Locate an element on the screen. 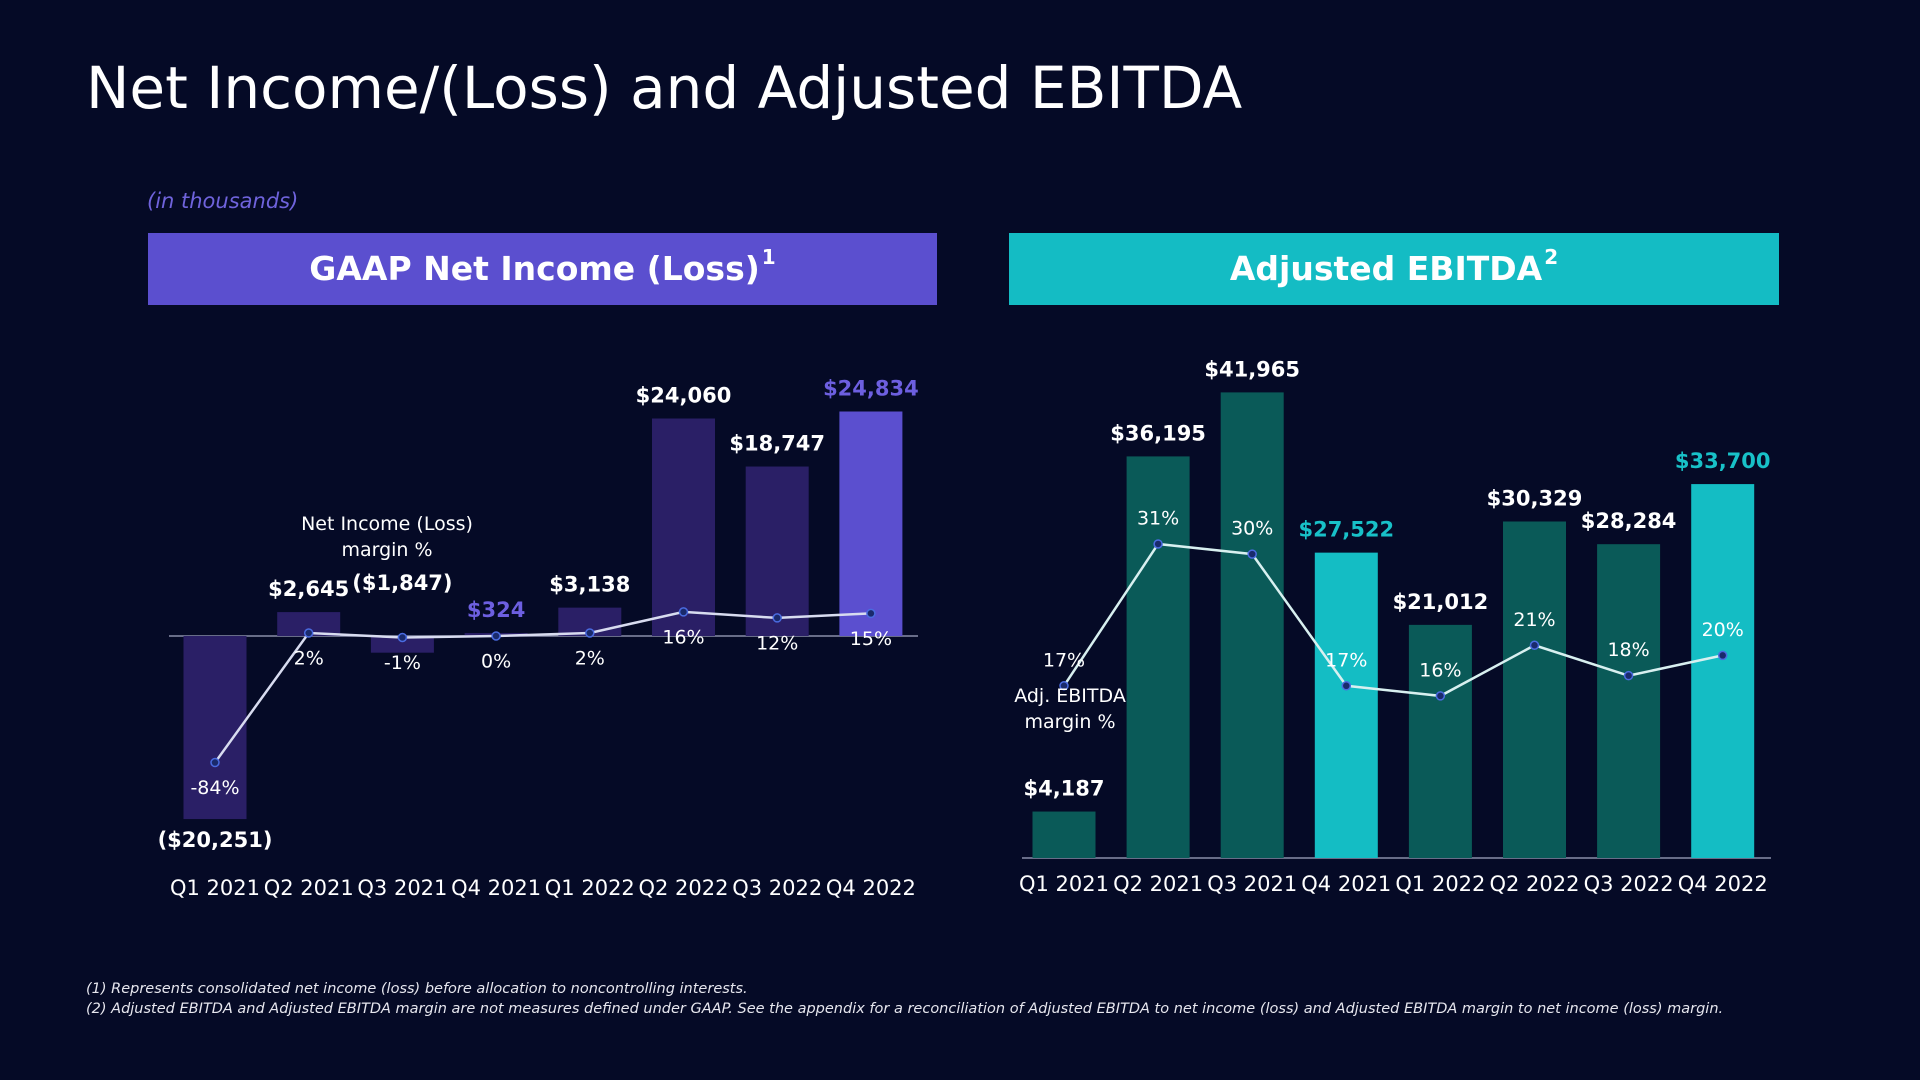 The height and width of the screenshot is (1080, 1920). value-label: $18,747 is located at coordinates (777, 444).